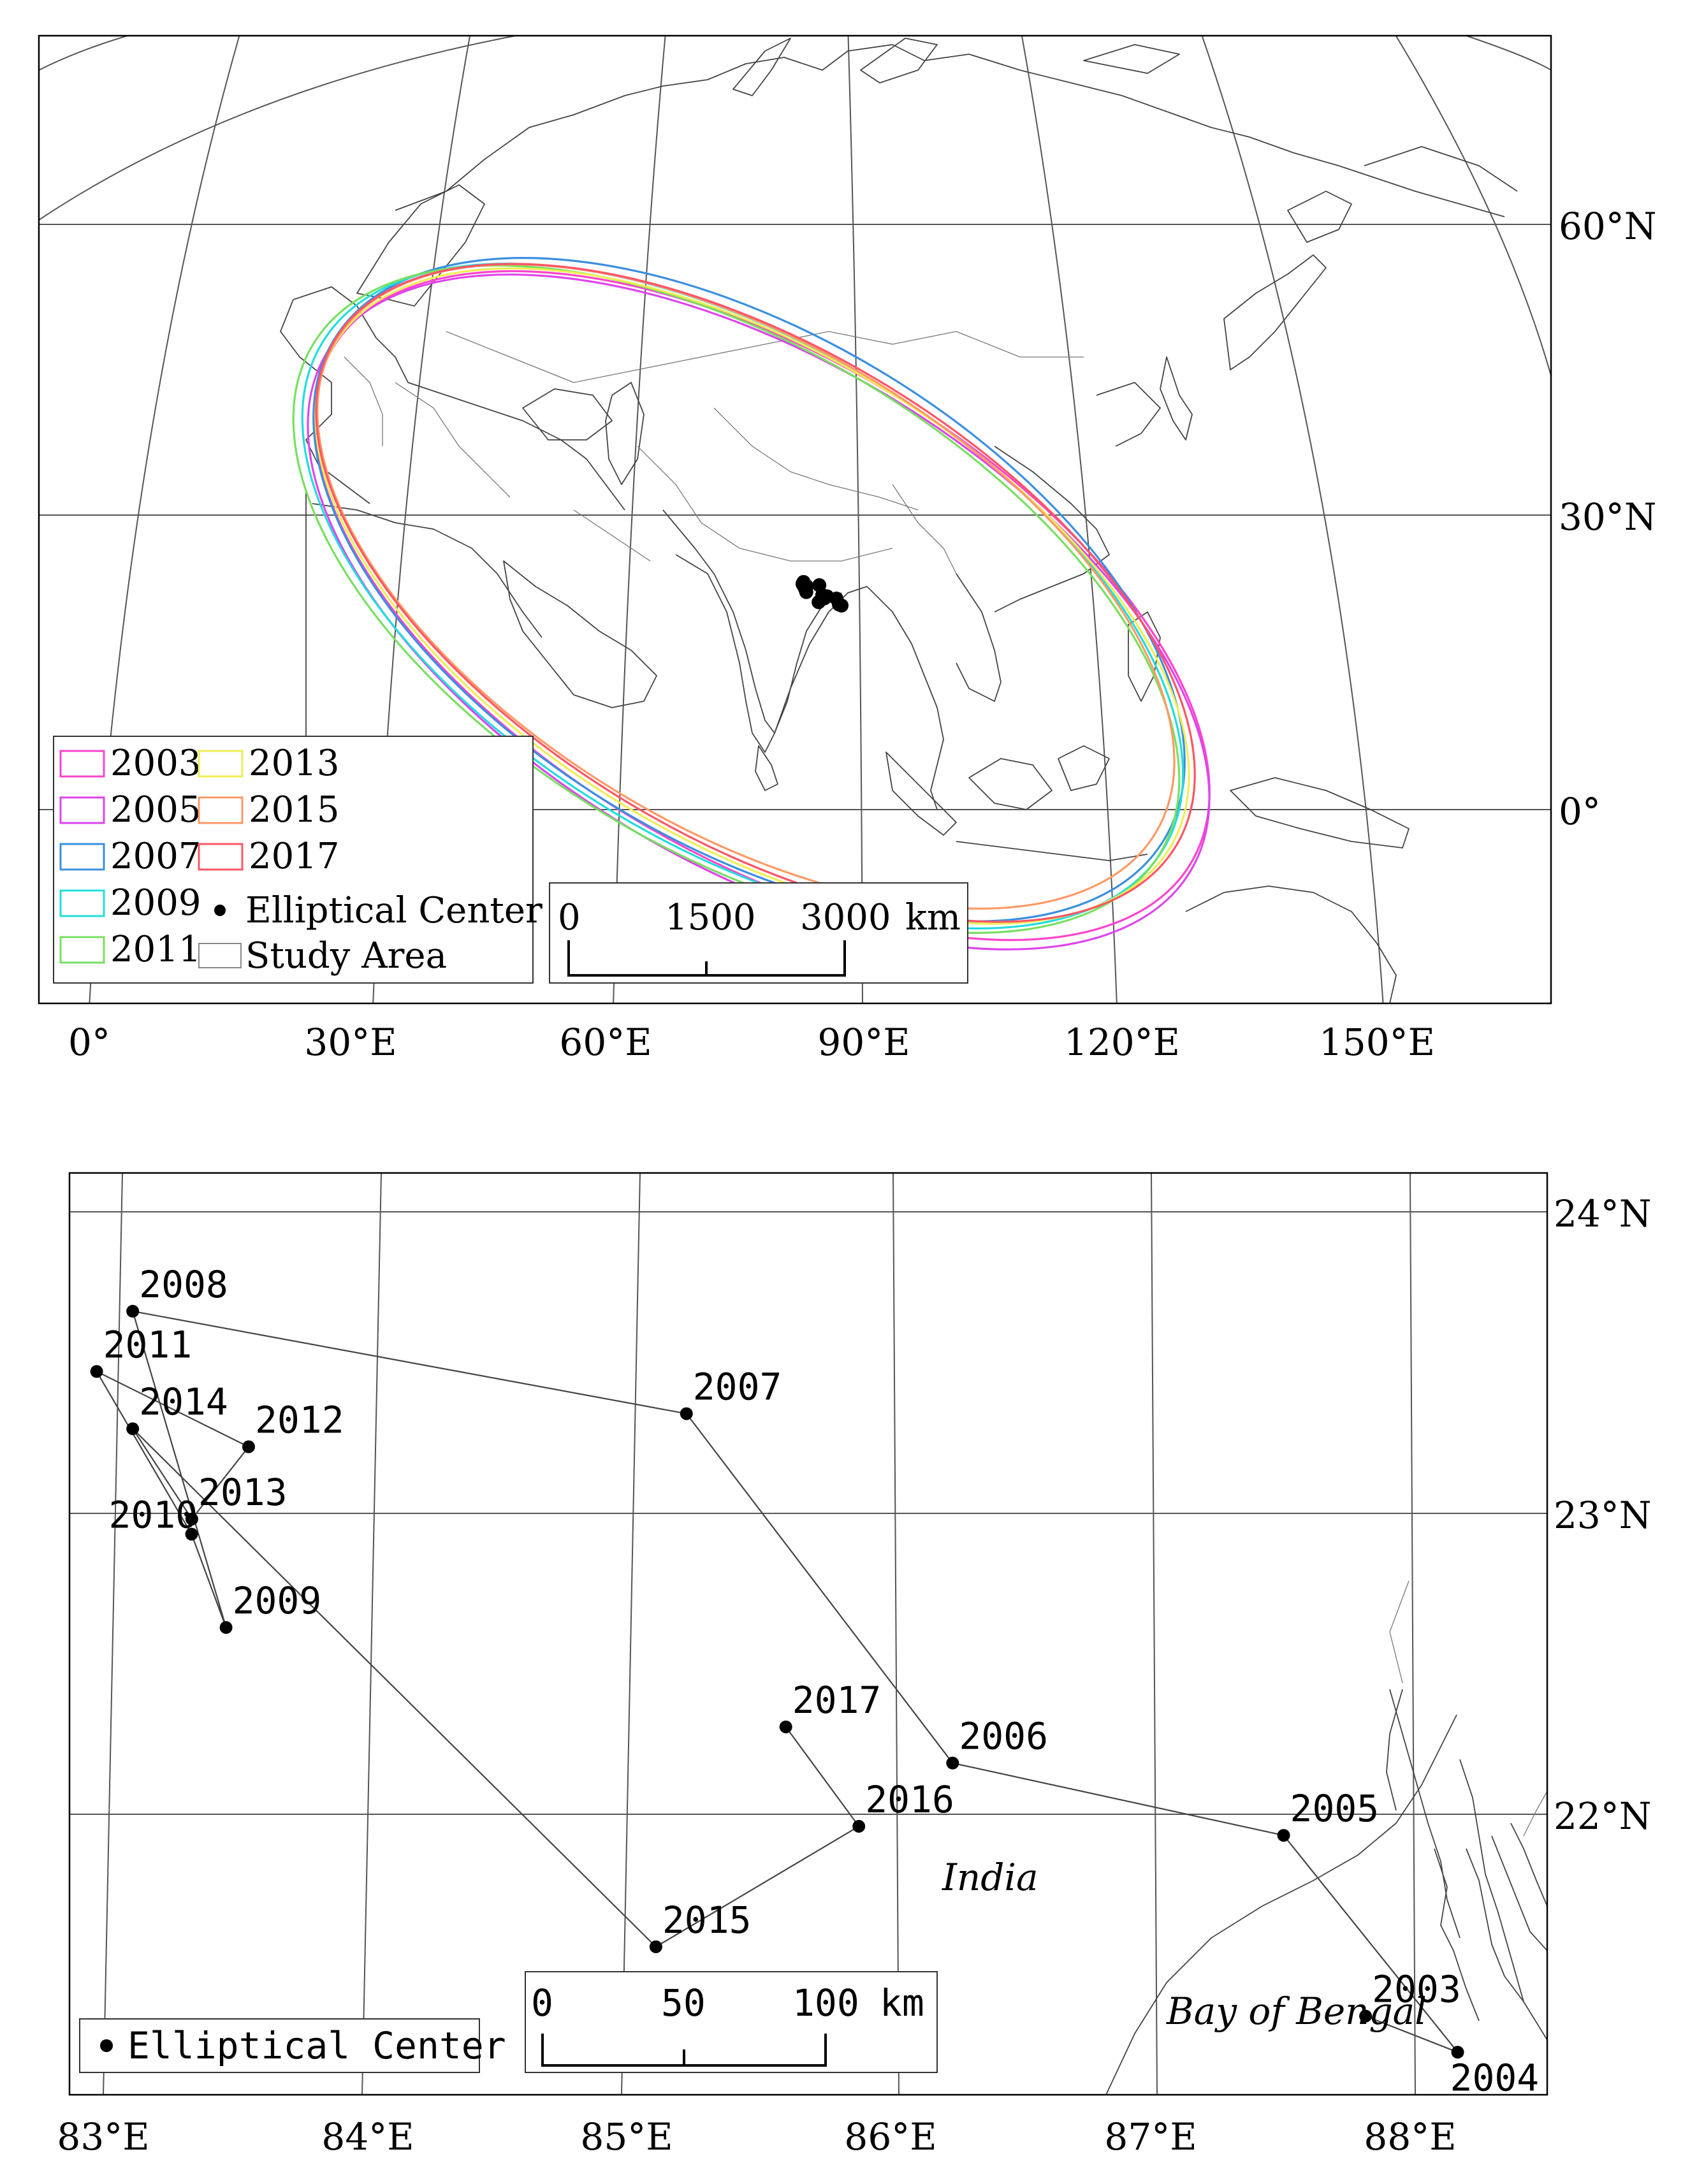 This screenshot has height=2184, width=1690. What do you see at coordinates (191, 1534) in the screenshot?
I see `bottom-center-2010` at bounding box center [191, 1534].